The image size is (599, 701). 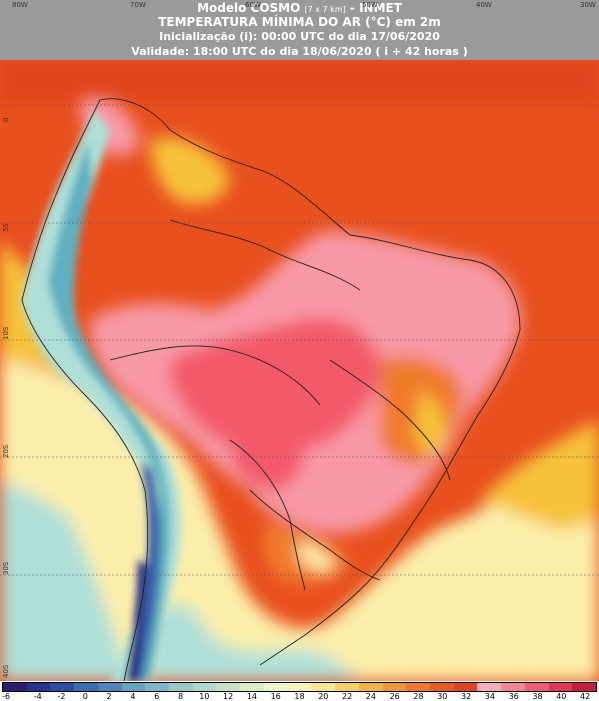 I want to click on legend-tick-label: 26, so click(x=394, y=696).